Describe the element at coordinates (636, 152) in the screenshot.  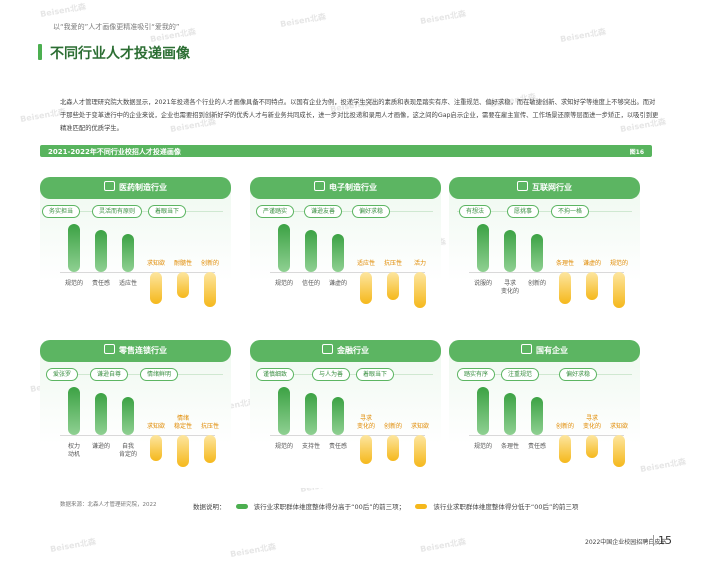
I see `figure-label: 图16` at that location.